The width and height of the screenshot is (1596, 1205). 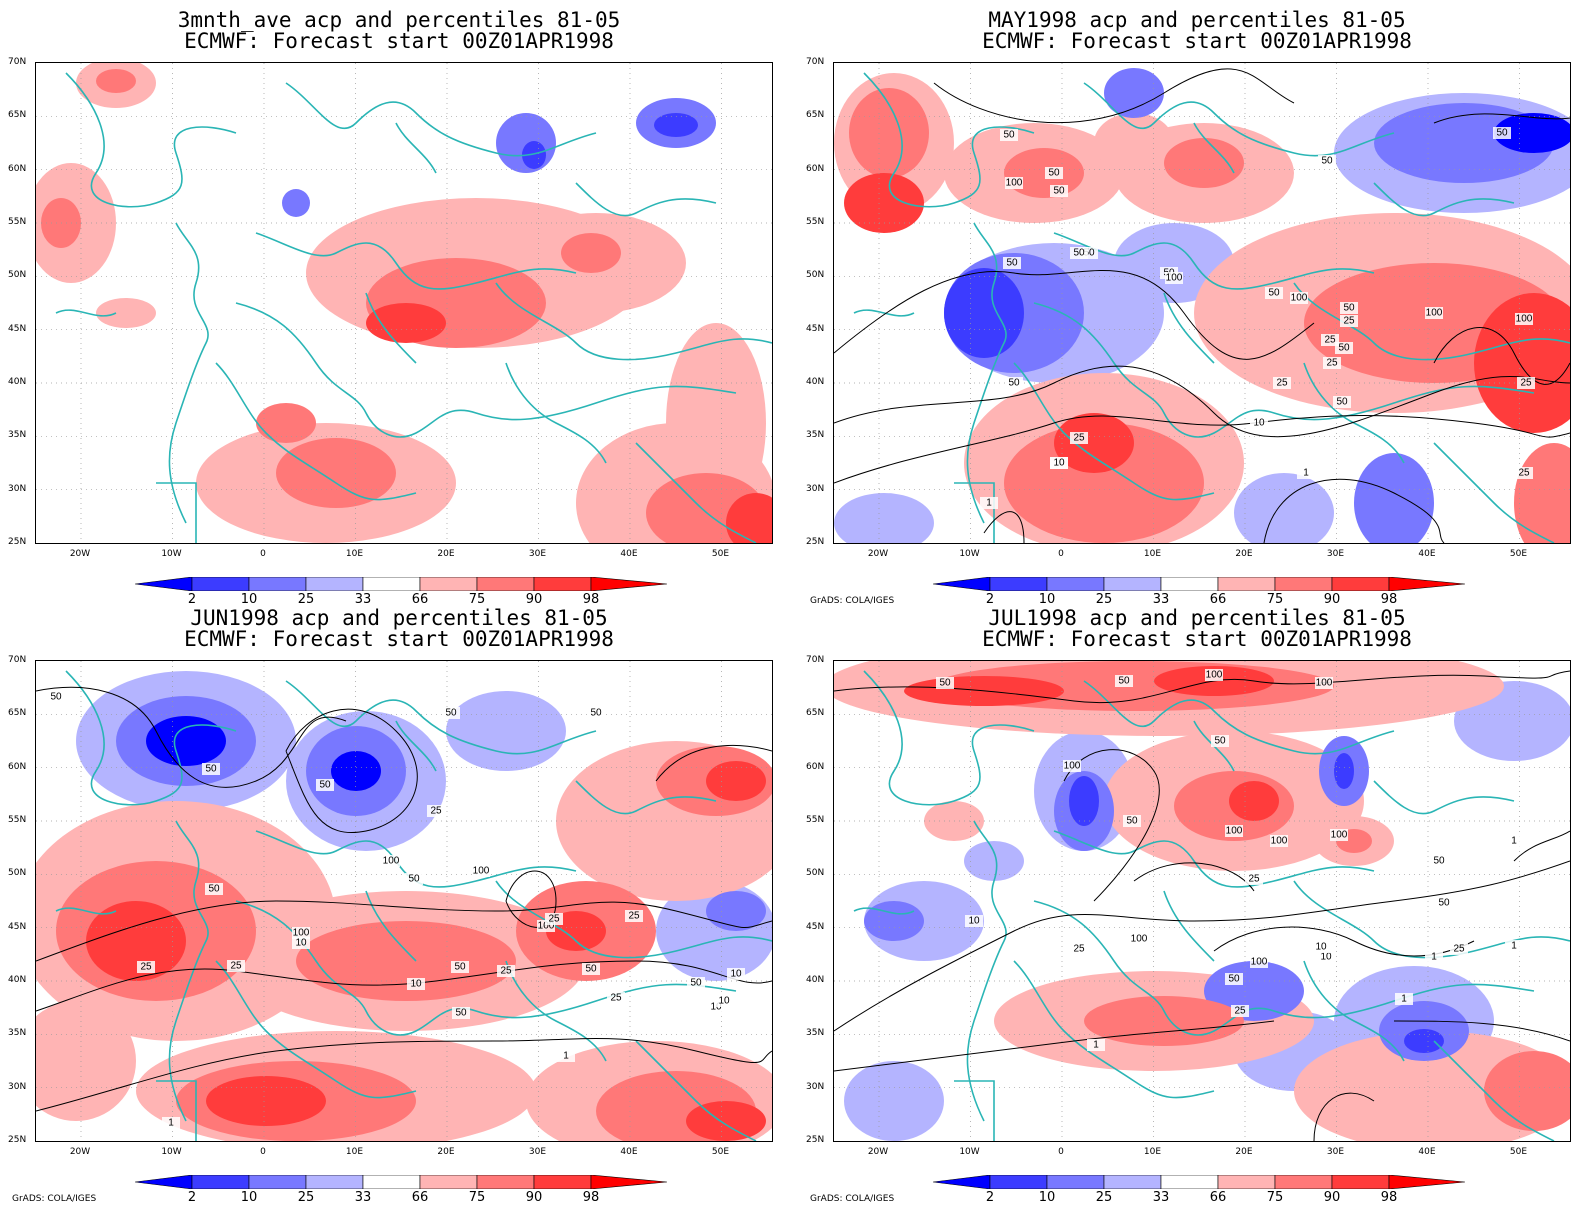 What do you see at coordinates (1335, 554) in the screenshot?
I see `longitude-label: 30E` at bounding box center [1335, 554].